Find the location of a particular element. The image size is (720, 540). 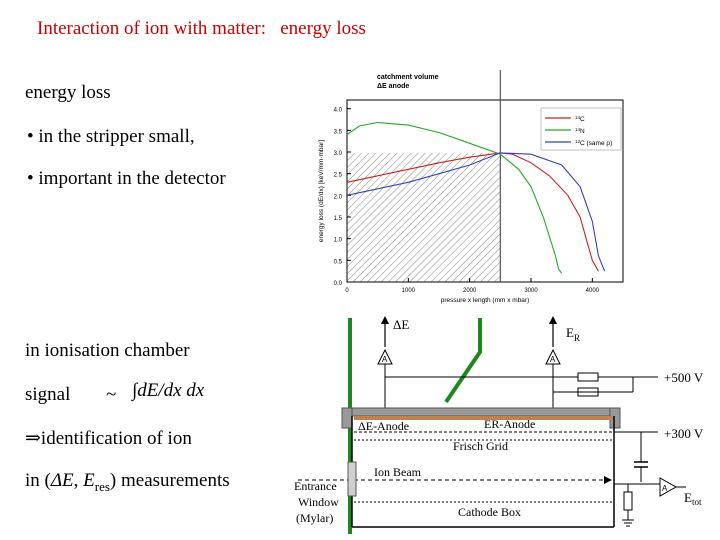

y-tick-label: 1.0 is located at coordinates (338, 241).